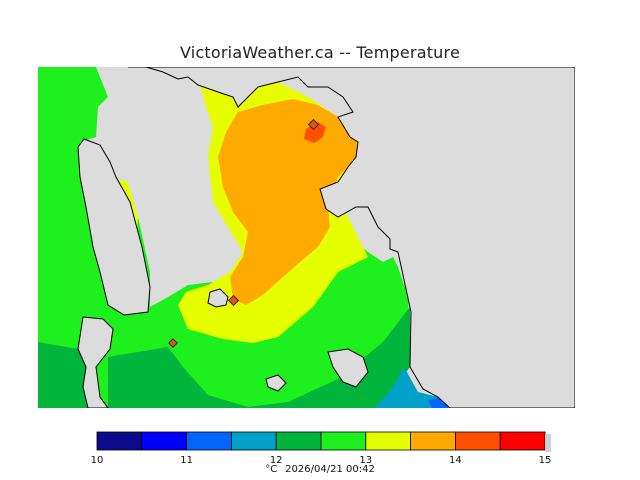 This screenshot has height=480, width=640. I want to click on zone-12-12-5-south, so click(259, 357).